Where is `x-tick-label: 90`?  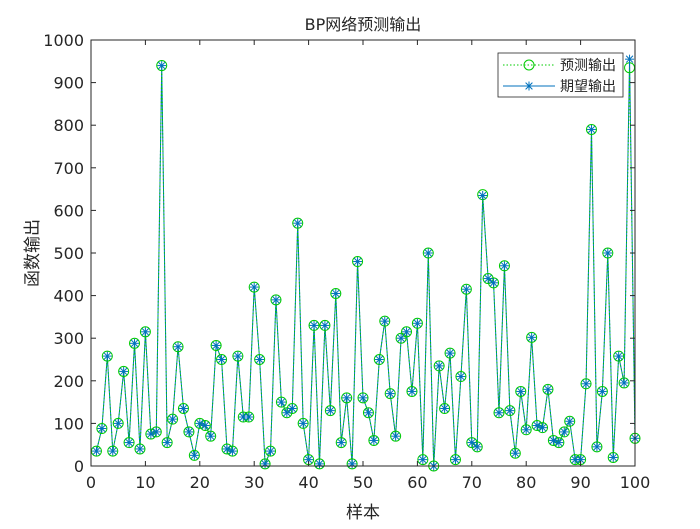 x-tick-label: 90 is located at coordinates (580, 482).